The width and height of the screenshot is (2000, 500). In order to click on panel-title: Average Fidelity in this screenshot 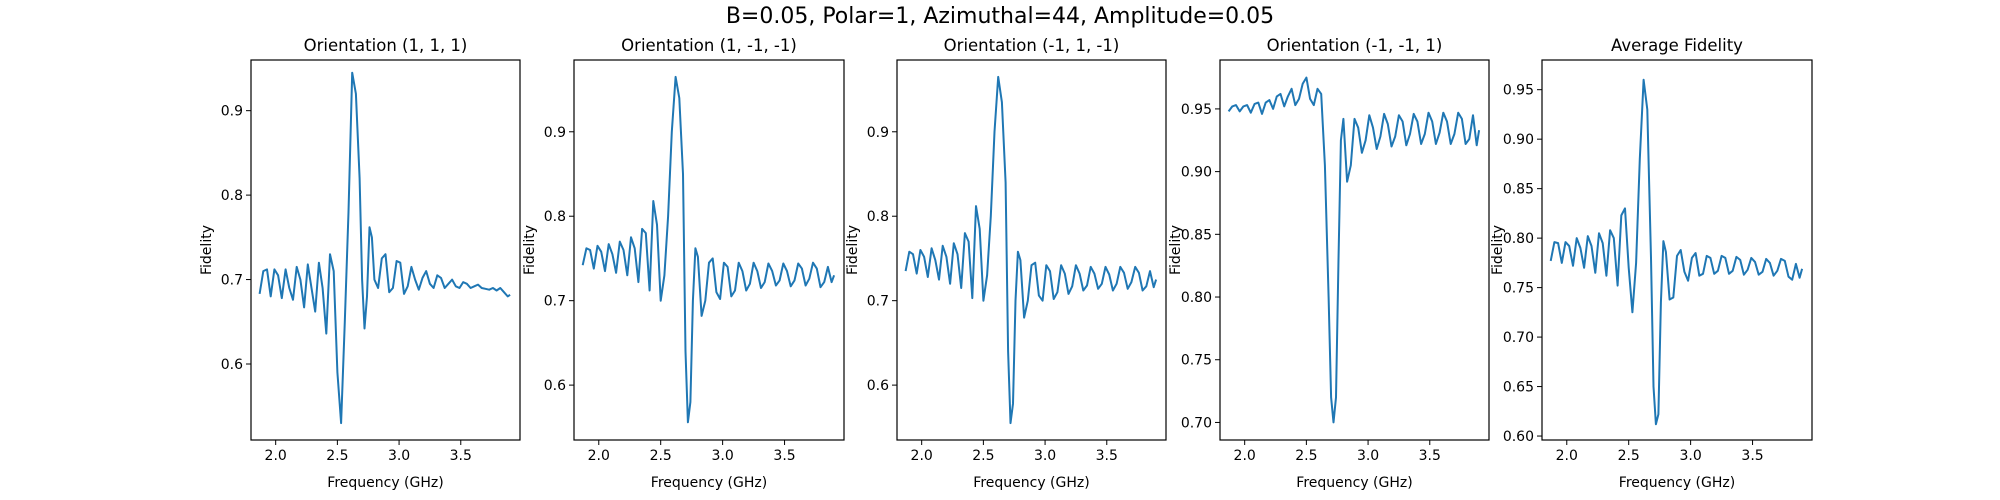, I will do `click(1677, 45)`.